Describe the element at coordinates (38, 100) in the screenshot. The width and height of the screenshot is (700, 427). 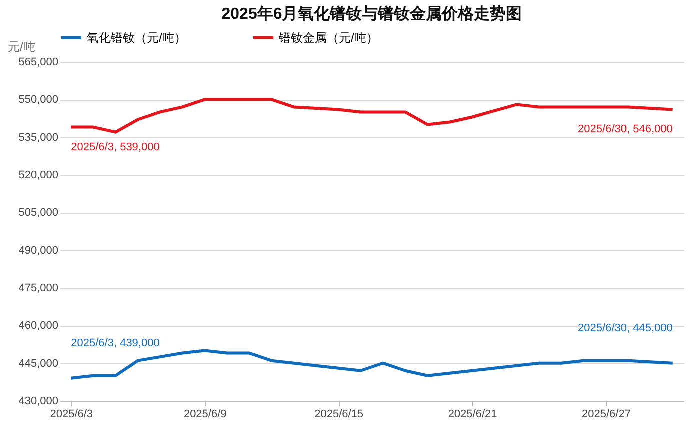
I see `y-tick-label: 550,000` at that location.